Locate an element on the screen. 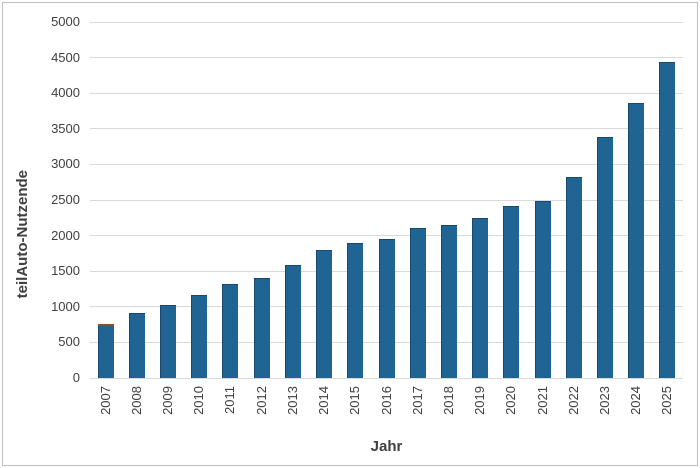 The width and height of the screenshot is (700, 468). y-tick-label: 5000 is located at coordinates (65, 21).